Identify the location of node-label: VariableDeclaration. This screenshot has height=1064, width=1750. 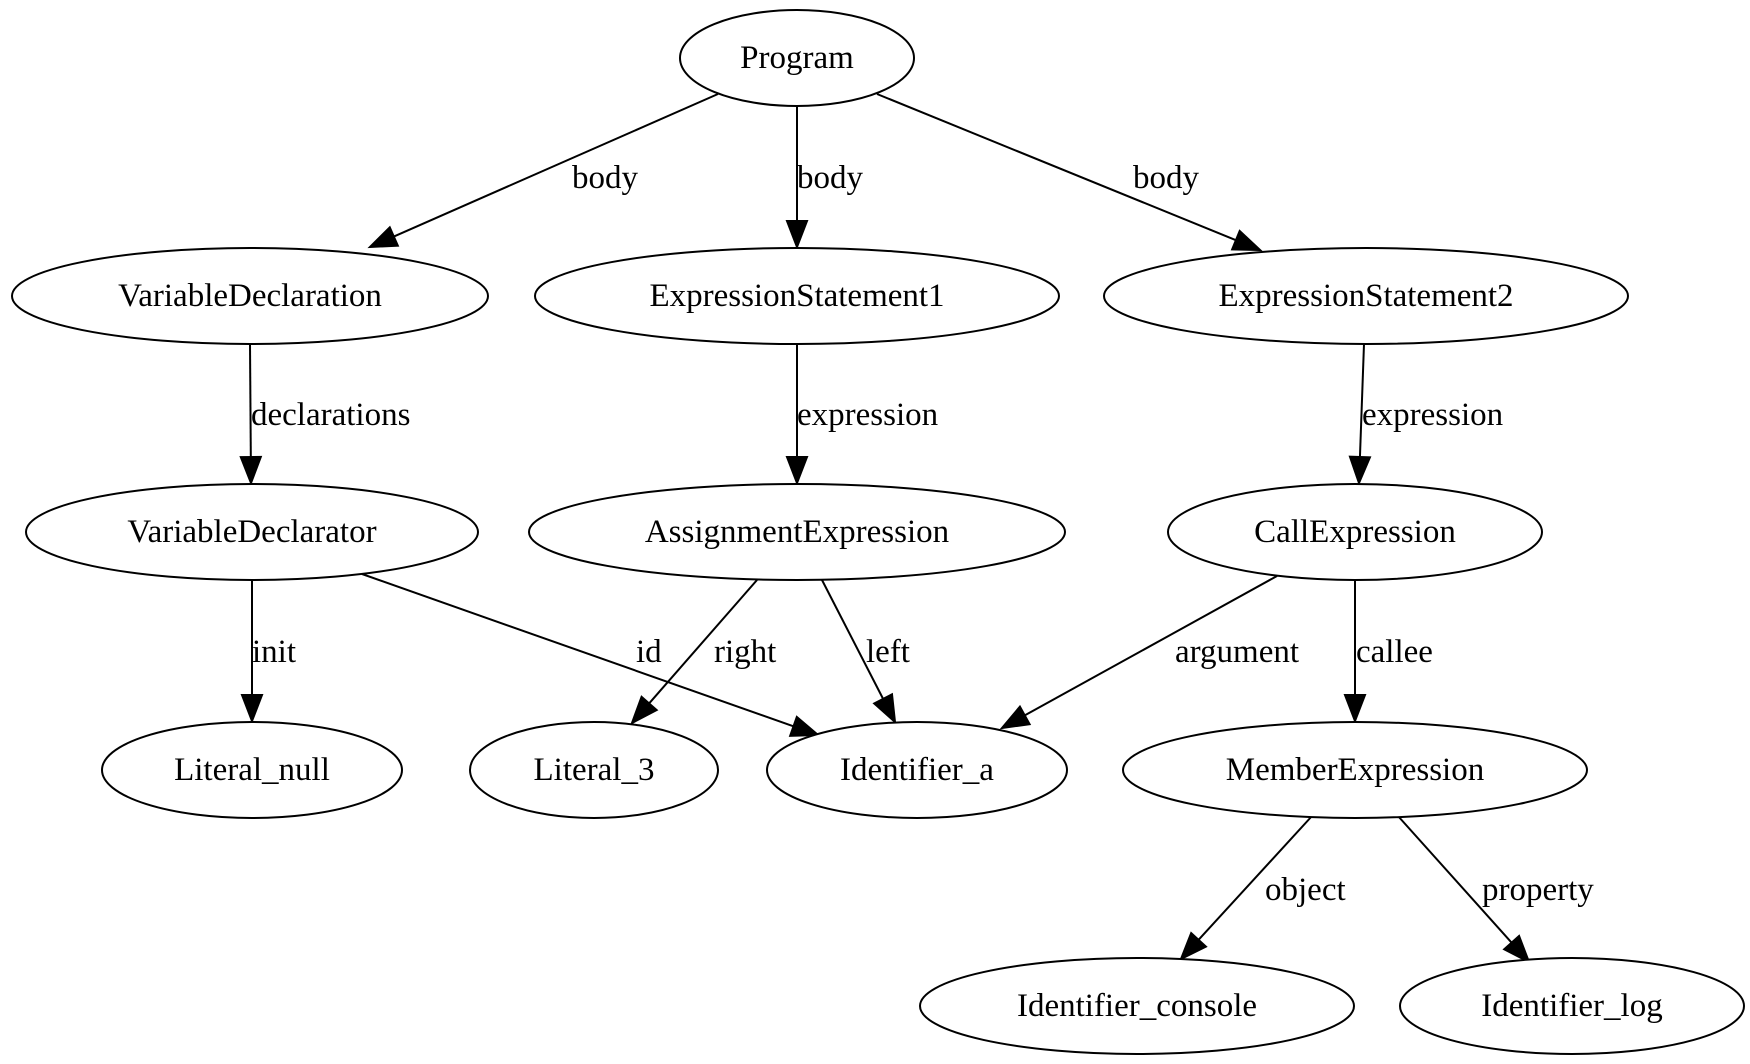
(250, 296).